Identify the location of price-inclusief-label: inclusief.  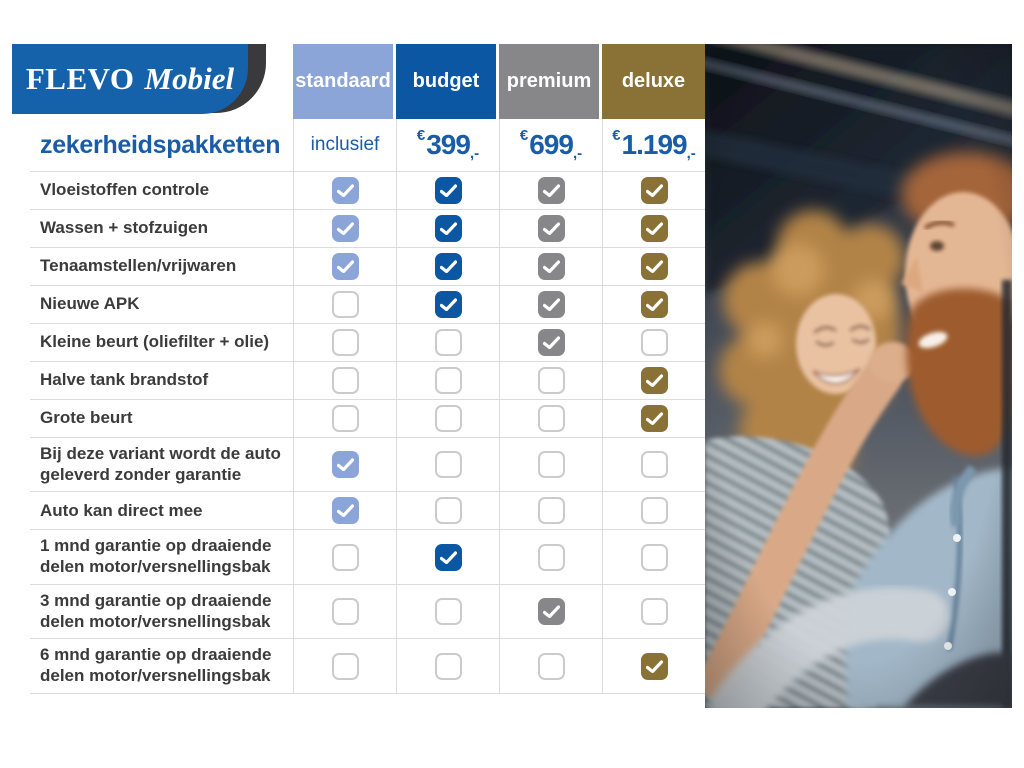
(345, 144).